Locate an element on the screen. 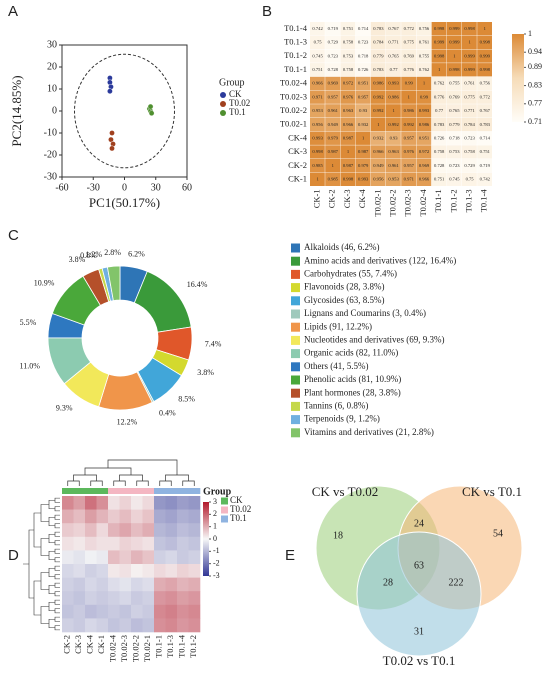 Image resolution: width=550 pixels, height=676 pixels. legend-title: Group is located at coordinates (232, 82).